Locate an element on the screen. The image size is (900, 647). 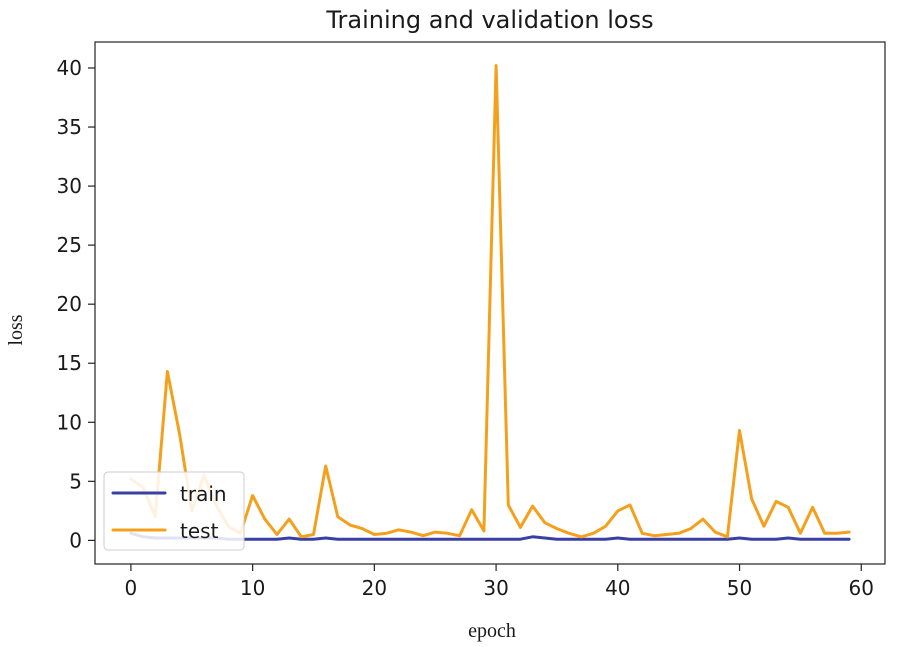
chart-title: Training and validation loss is located at coordinates (489, 20).